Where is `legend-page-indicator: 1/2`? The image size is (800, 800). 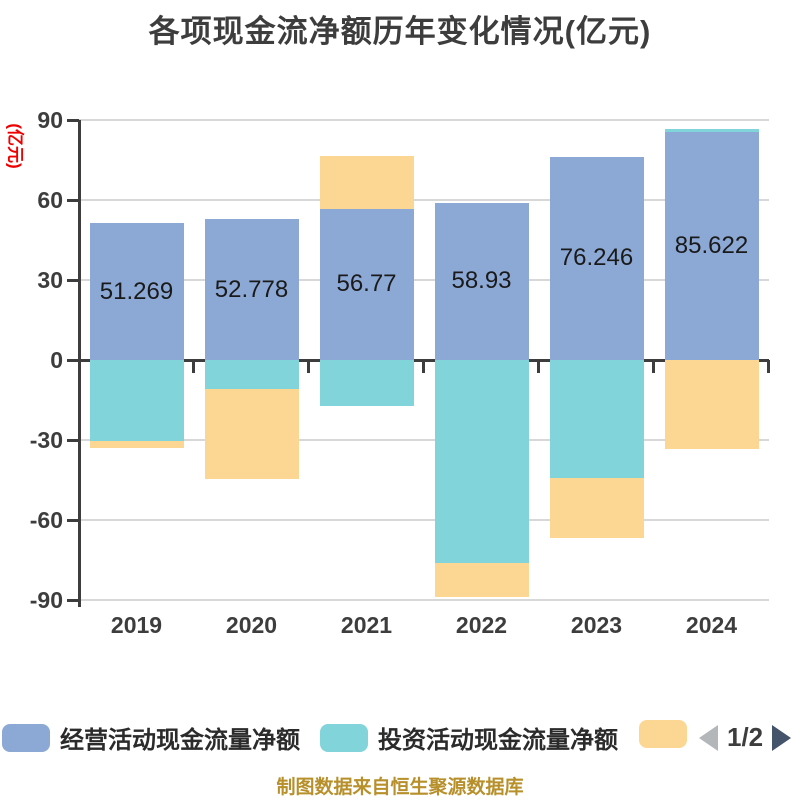
legend-page-indicator: 1/2 is located at coordinates (745, 737).